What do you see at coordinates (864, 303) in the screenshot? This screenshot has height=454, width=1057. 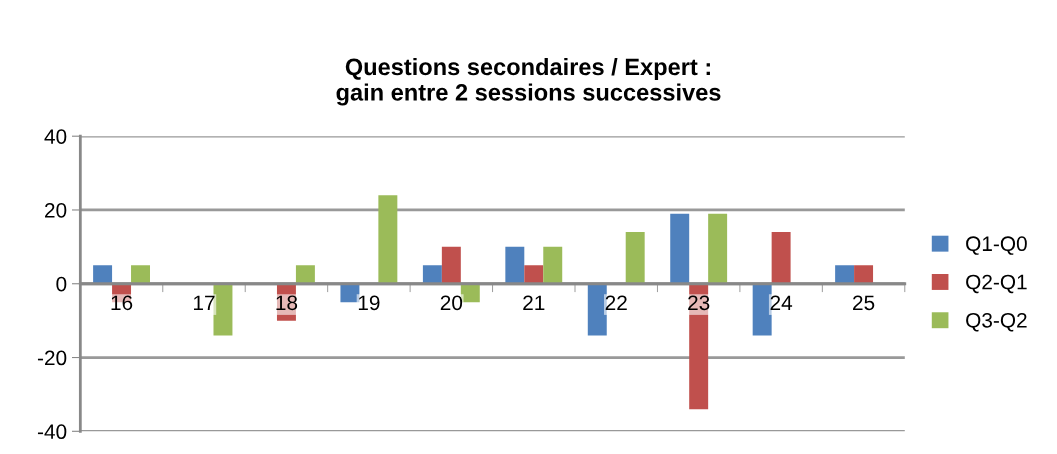 I see `x-tick-label: 25` at bounding box center [864, 303].